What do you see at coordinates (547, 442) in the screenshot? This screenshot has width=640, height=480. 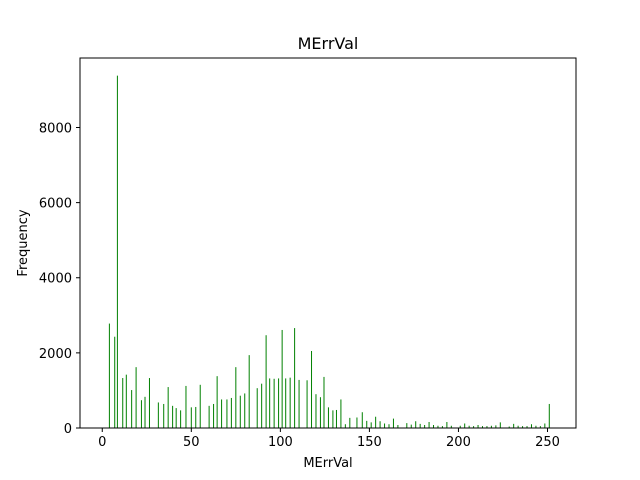 I see `x-tick-label: 250` at bounding box center [547, 442].